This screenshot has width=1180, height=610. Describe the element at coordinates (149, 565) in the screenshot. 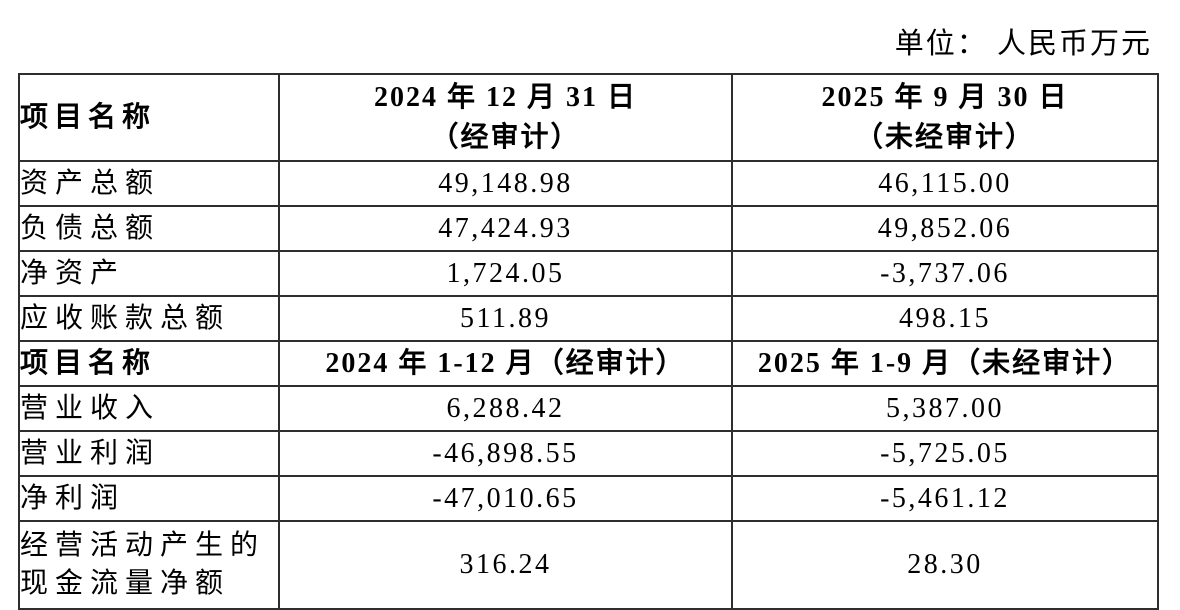

I see `metric-label: 经营活动产生的 现金流量净额` at that location.